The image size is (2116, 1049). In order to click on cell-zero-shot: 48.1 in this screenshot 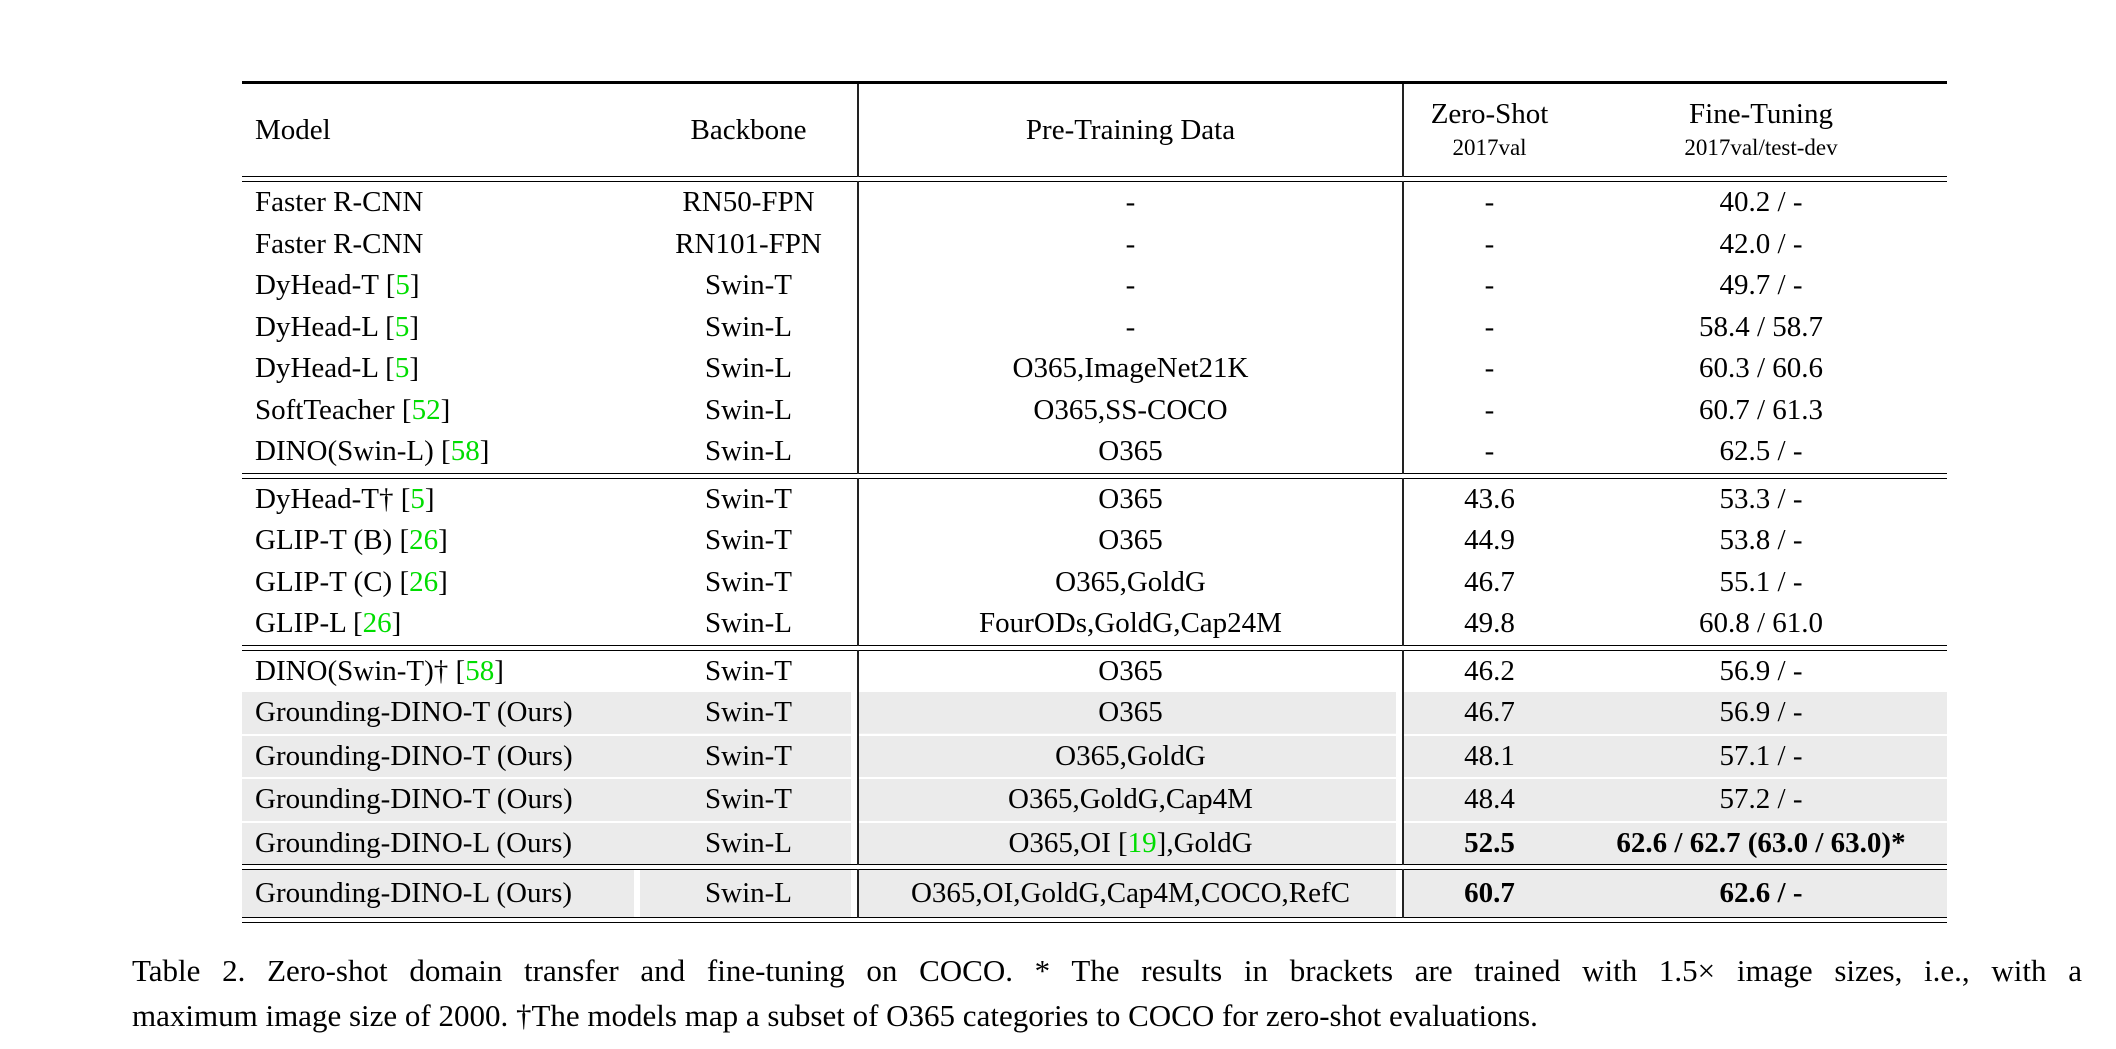, I will do `click(1488, 755)`.